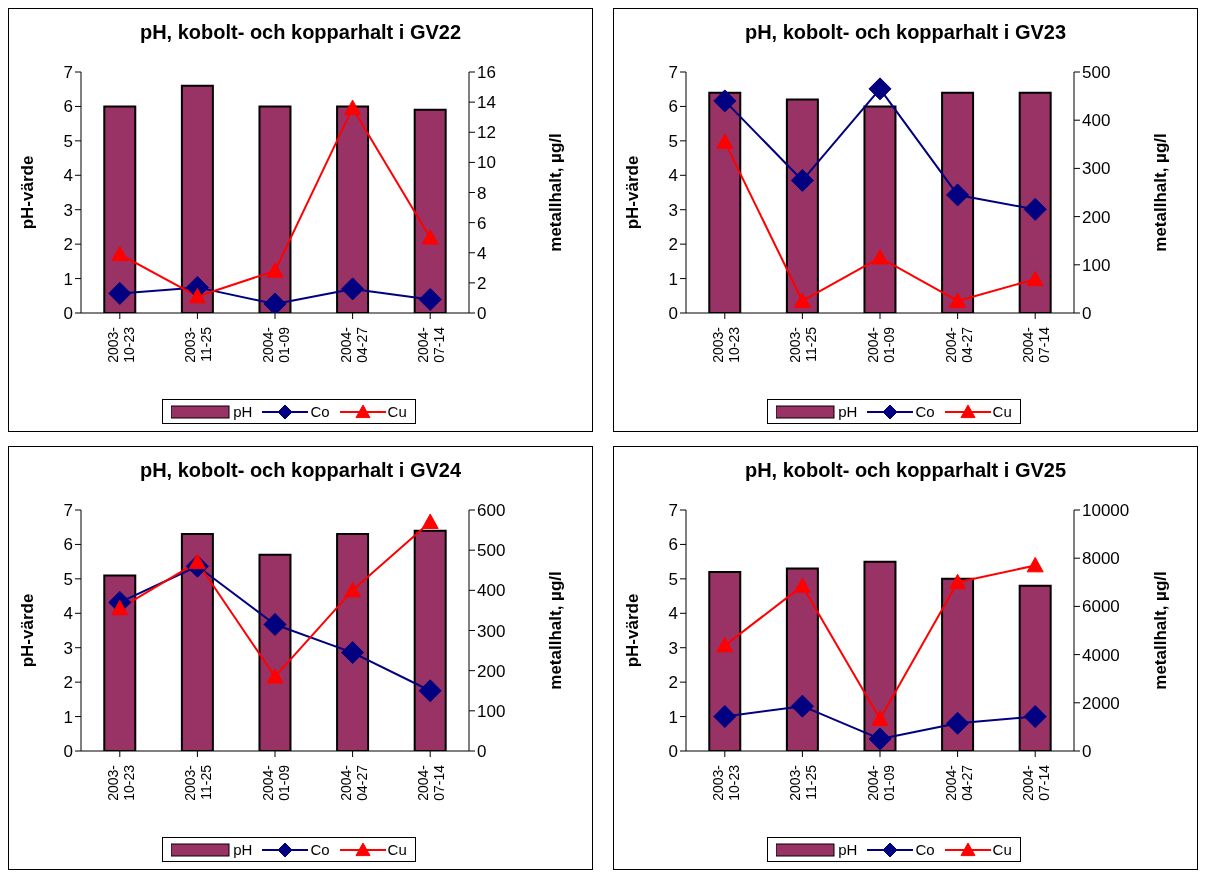 The width and height of the screenshot is (1206, 877). Describe the element at coordinates (491, 711) in the screenshot. I see `y2-tick-label: 100` at that location.